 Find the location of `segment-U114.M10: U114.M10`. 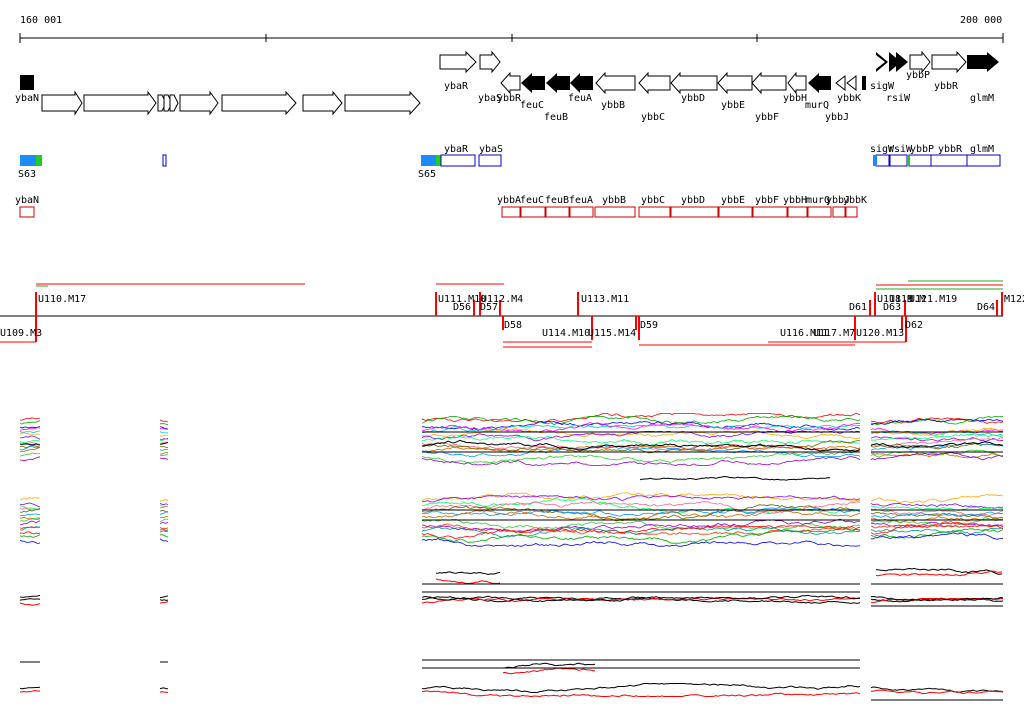

segment-U114.M10: U114.M10 is located at coordinates (566, 333).